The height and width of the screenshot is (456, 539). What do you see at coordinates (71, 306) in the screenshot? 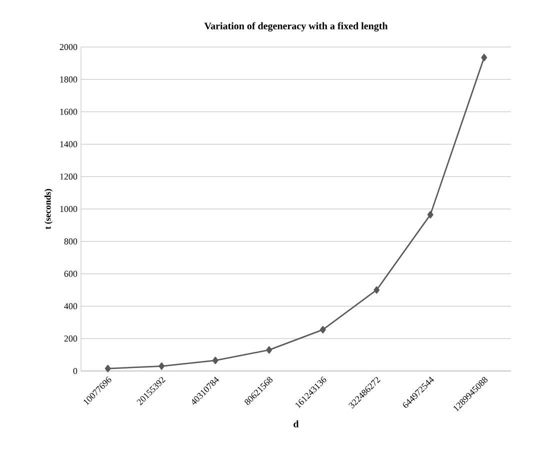
I see `y-tick-label: 400` at bounding box center [71, 306].